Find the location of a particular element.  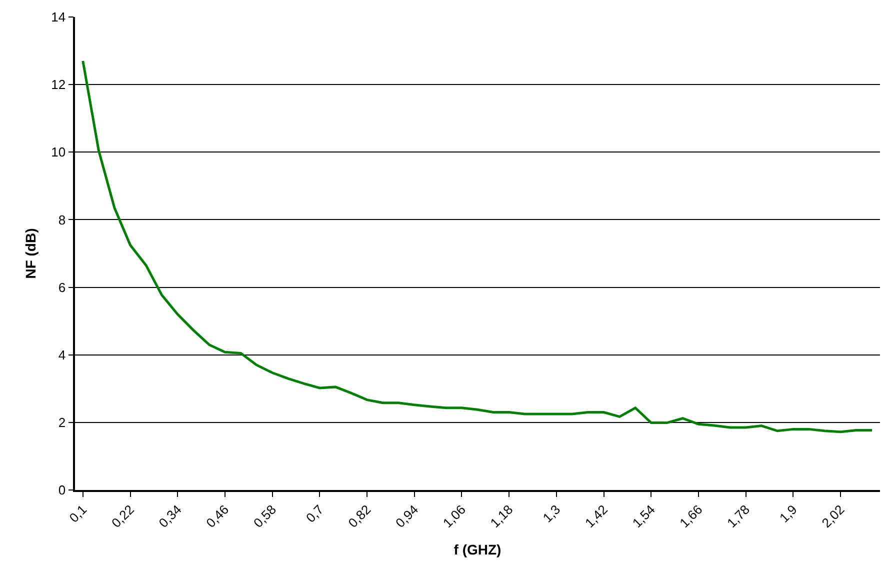

x-tick-label: 0,46 is located at coordinates (217, 516).